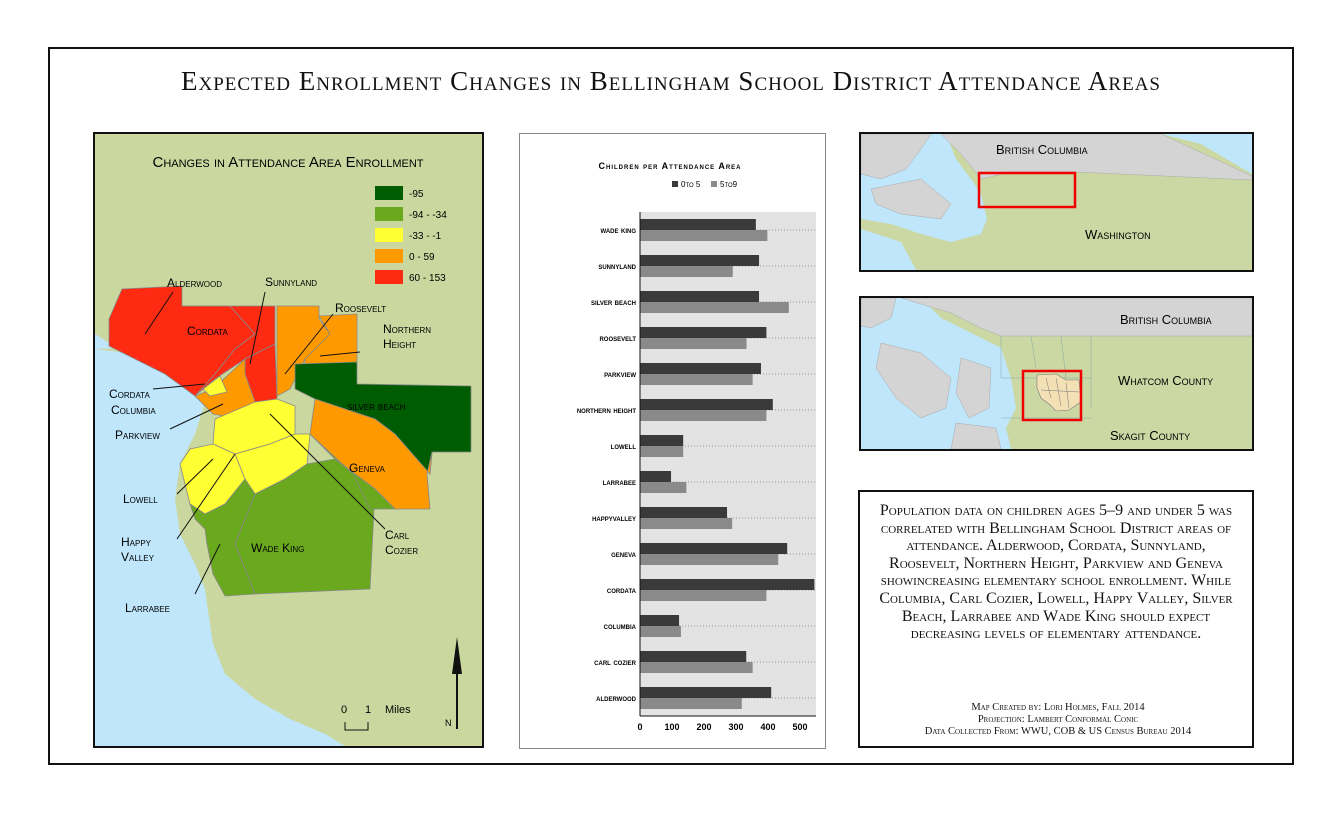  I want to click on credit-projection: Projection: Lambert Conformal Conic, so click(1058, 719).